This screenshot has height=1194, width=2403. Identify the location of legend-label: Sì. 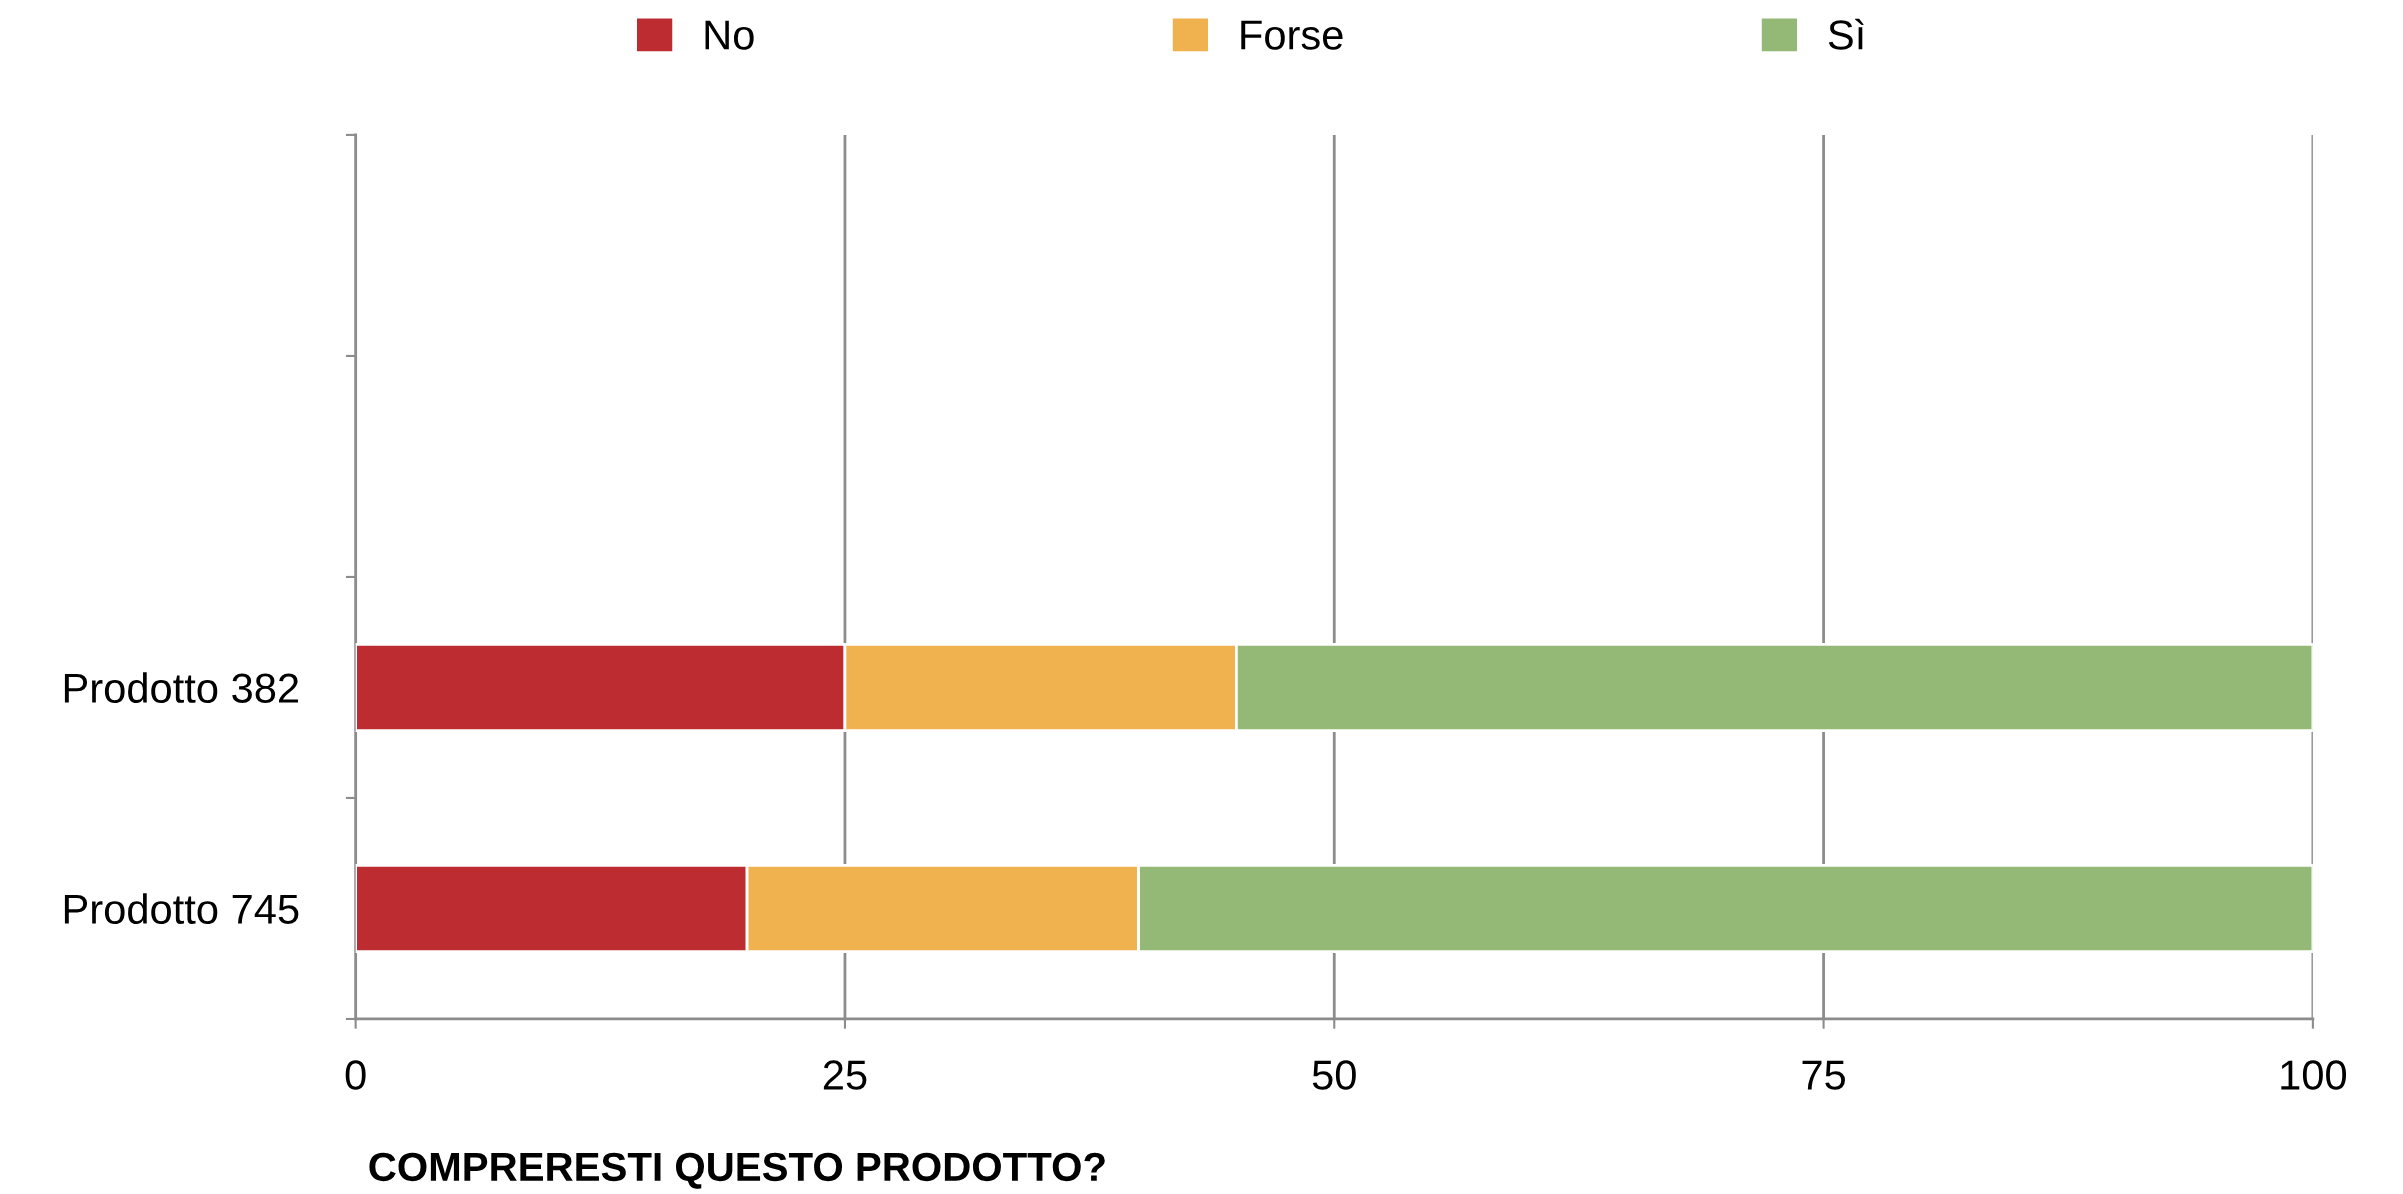
(1846, 34).